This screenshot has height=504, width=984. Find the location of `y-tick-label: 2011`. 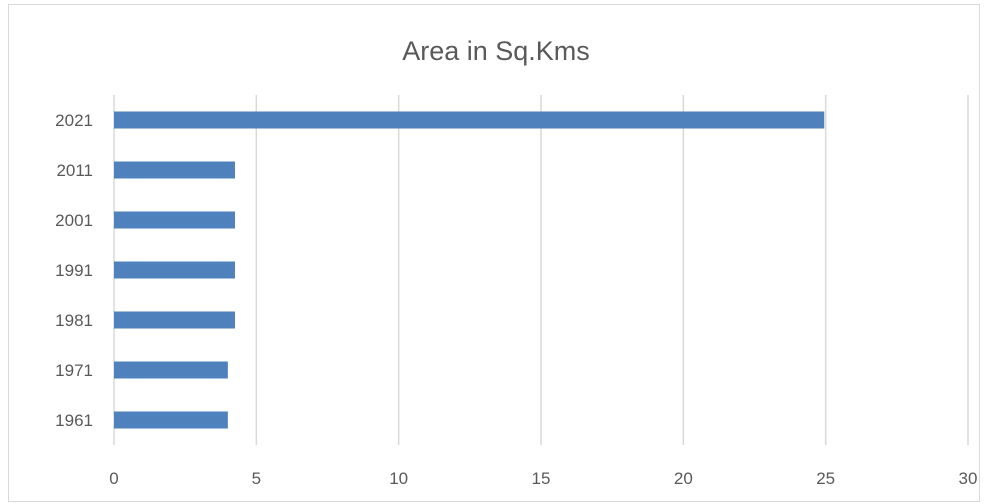

y-tick-label: 2011 is located at coordinates (74, 170).